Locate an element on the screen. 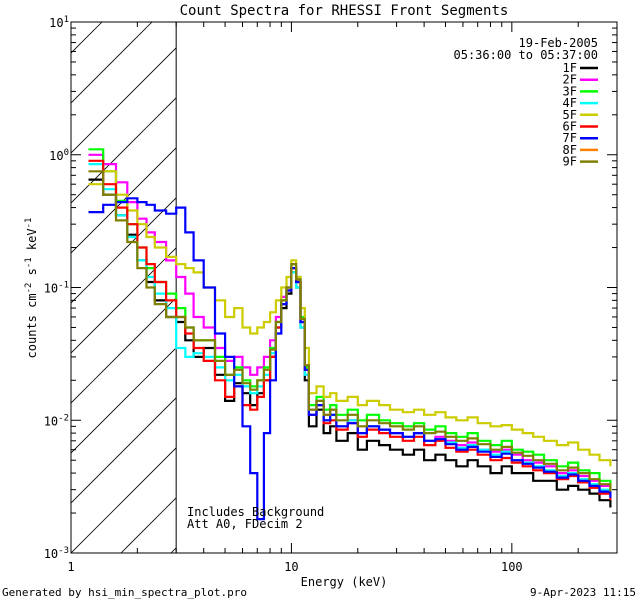 Image resolution: width=640 pixels, height=600 pixels. date-label: 19-Feb-2005 is located at coordinates (558, 43).